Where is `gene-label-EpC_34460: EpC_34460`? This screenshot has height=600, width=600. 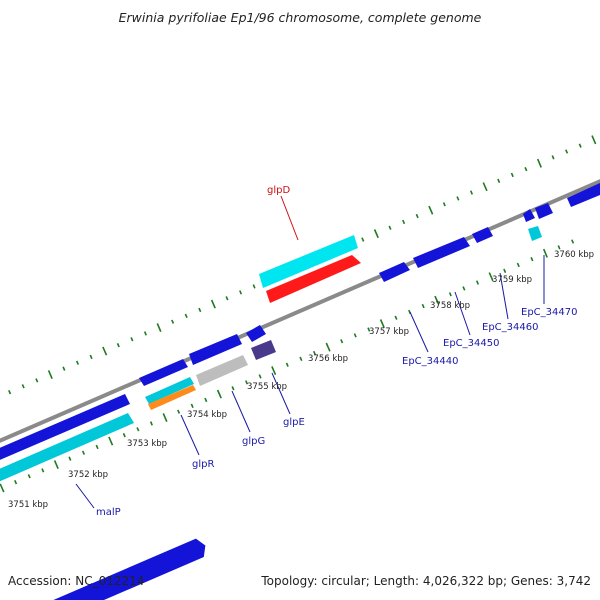 gene-label-EpC_34460: EpC_34460 is located at coordinates (510, 327).